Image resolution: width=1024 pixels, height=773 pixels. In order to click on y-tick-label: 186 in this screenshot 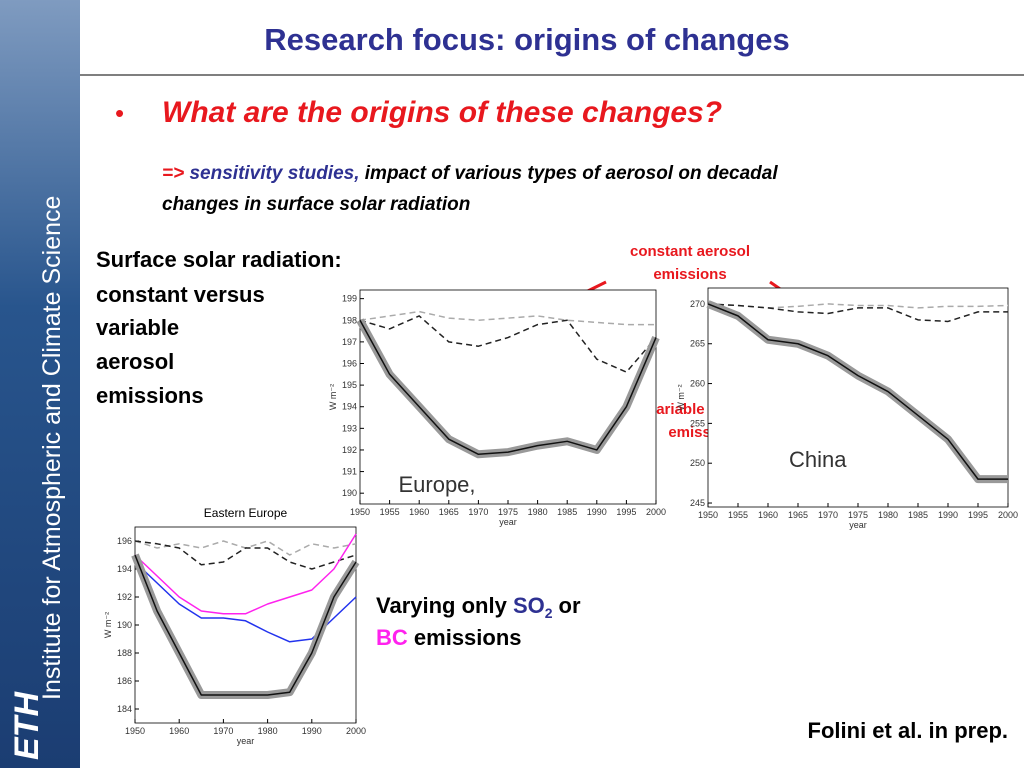, I will do `click(124, 681)`.